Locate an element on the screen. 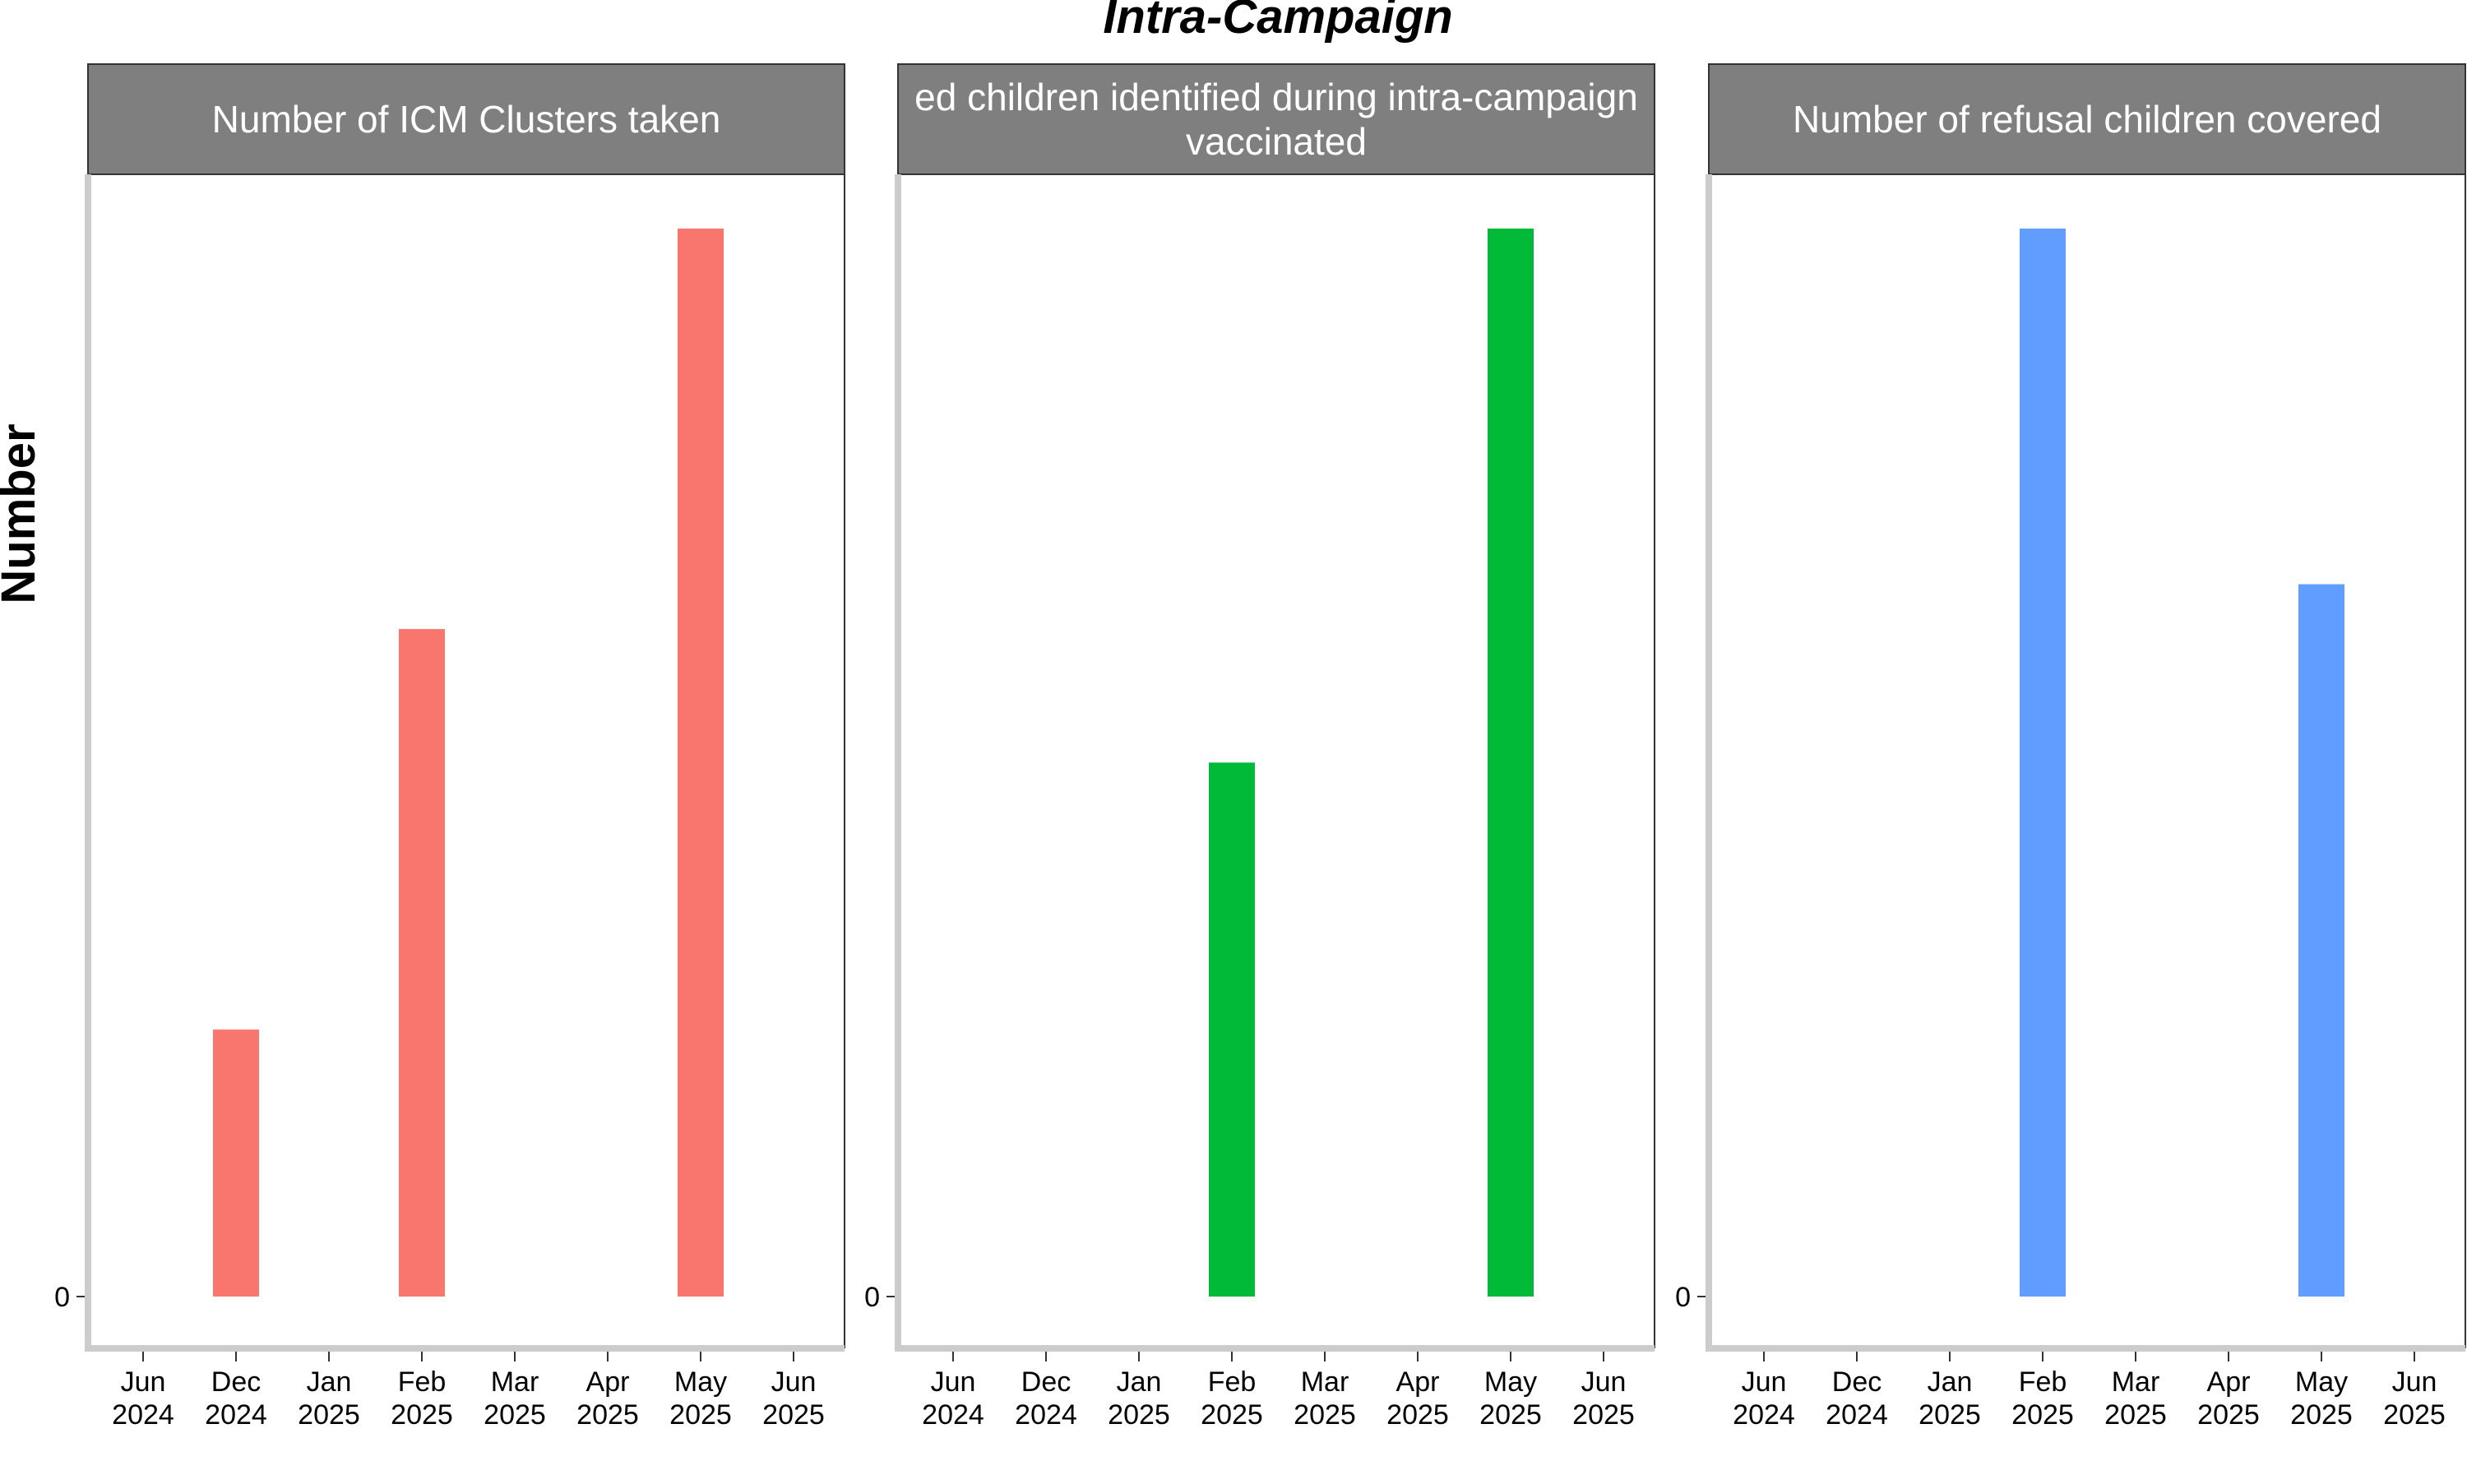 This screenshot has height=1484, width=2467. facet-strip-label: Number of ICM Clusters taken is located at coordinates (467, 120).